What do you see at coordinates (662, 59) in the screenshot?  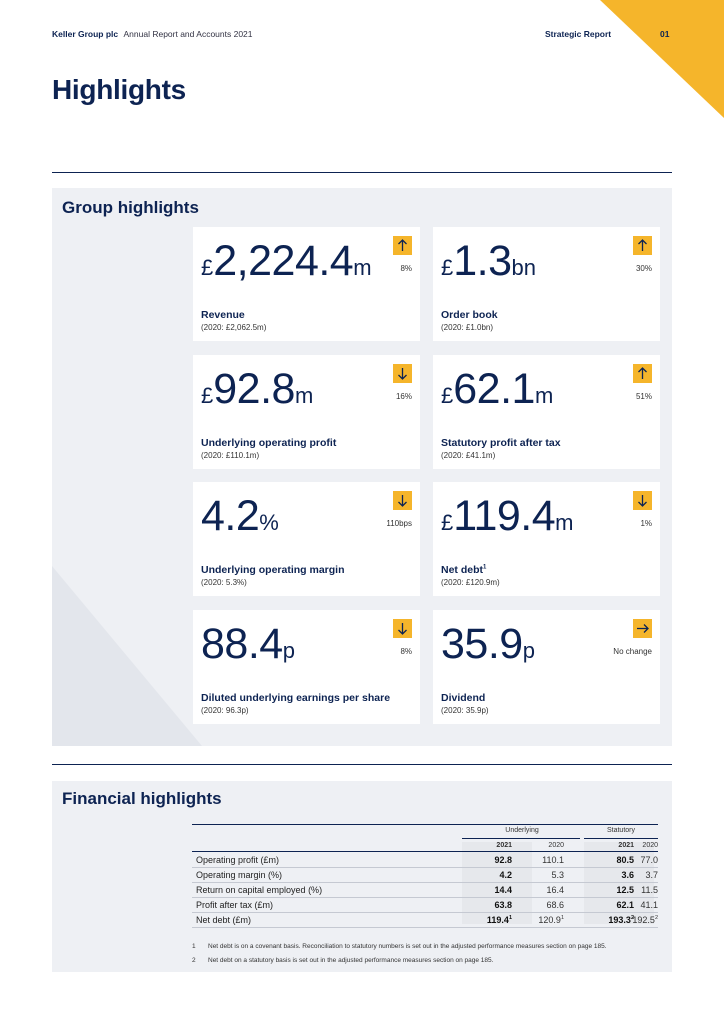 I see `corner-accent` at bounding box center [662, 59].